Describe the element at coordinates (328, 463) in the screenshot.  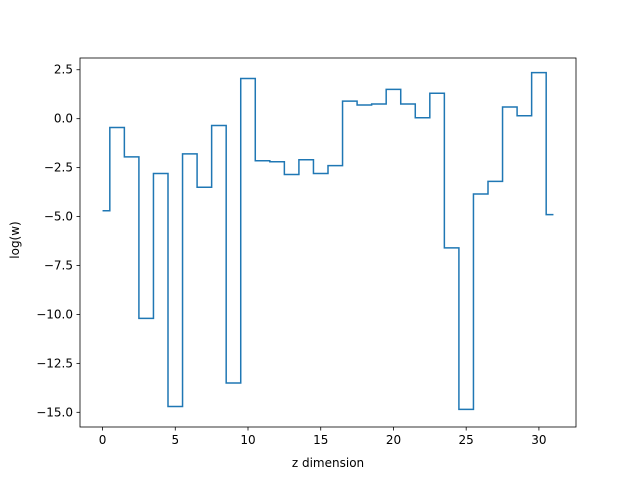
I see `x-axis-label: z dimension` at that location.